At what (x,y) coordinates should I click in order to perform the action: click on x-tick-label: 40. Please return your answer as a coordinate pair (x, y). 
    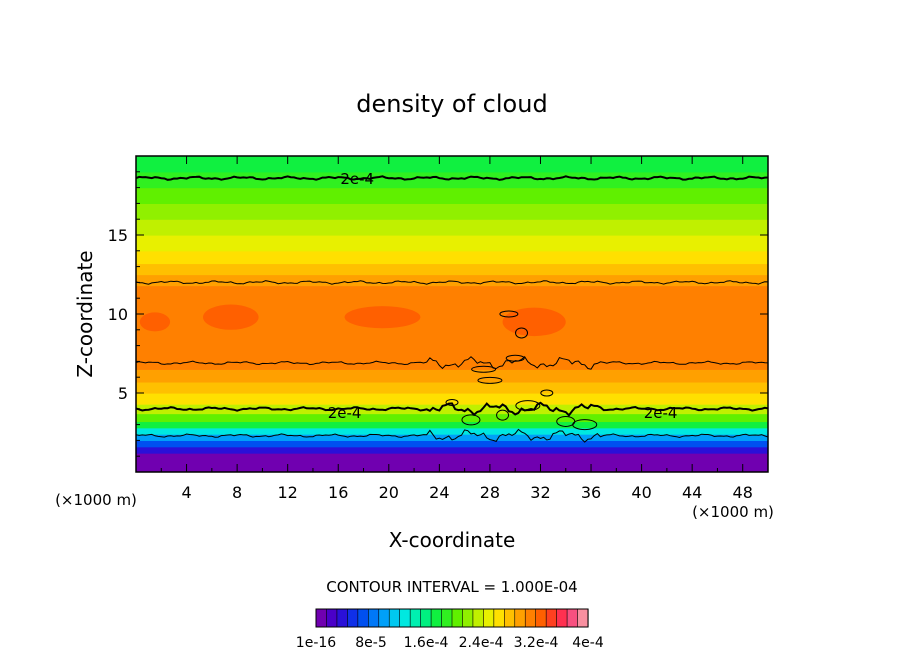
    Looking at the image, I should click on (641, 492).